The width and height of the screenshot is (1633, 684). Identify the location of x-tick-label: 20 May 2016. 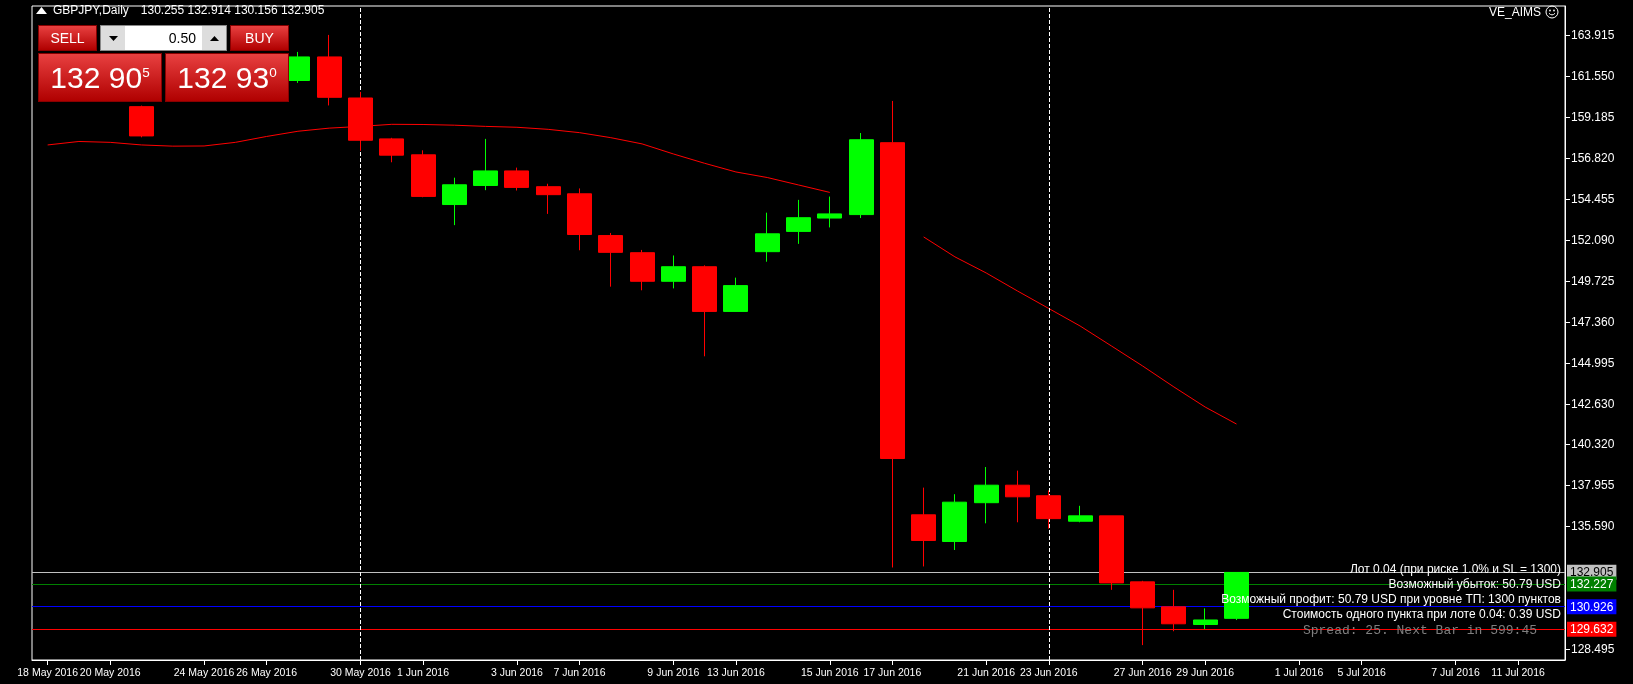
(110, 671).